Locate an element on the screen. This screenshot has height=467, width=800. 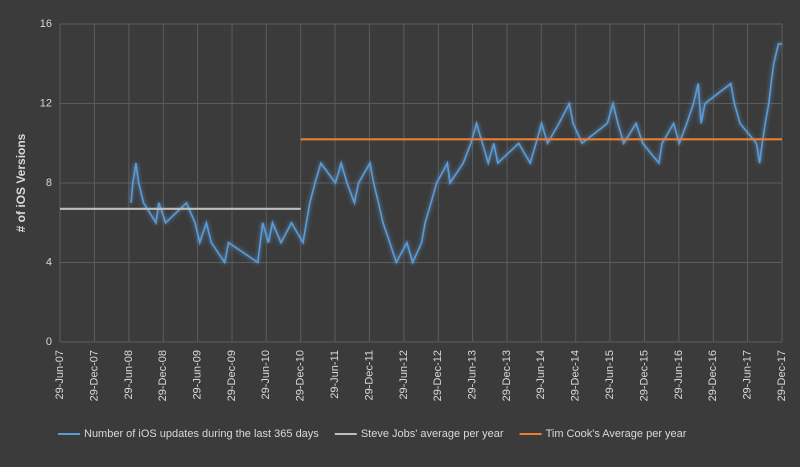
x-tick-label: 29-Dec-10 is located at coordinates (301, 375).